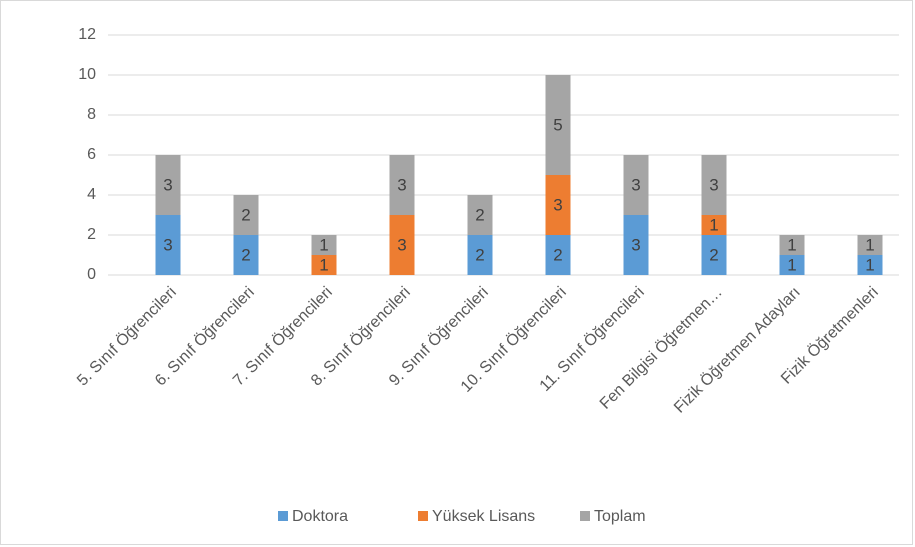 The height and width of the screenshot is (547, 915). I want to click on value-label: 5, so click(557, 124).